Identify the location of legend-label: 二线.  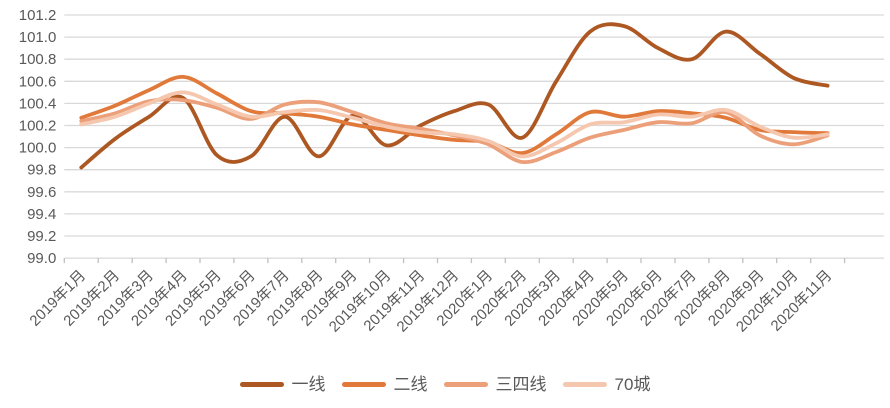
(410, 384).